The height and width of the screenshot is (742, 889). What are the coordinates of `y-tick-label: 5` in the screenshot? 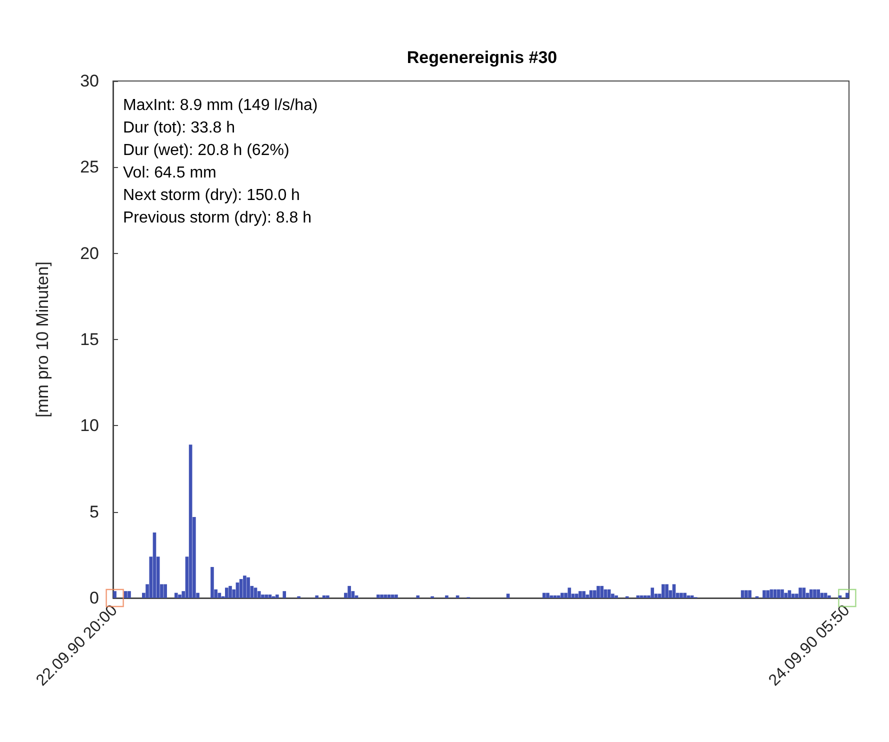 It's located at (94, 512).